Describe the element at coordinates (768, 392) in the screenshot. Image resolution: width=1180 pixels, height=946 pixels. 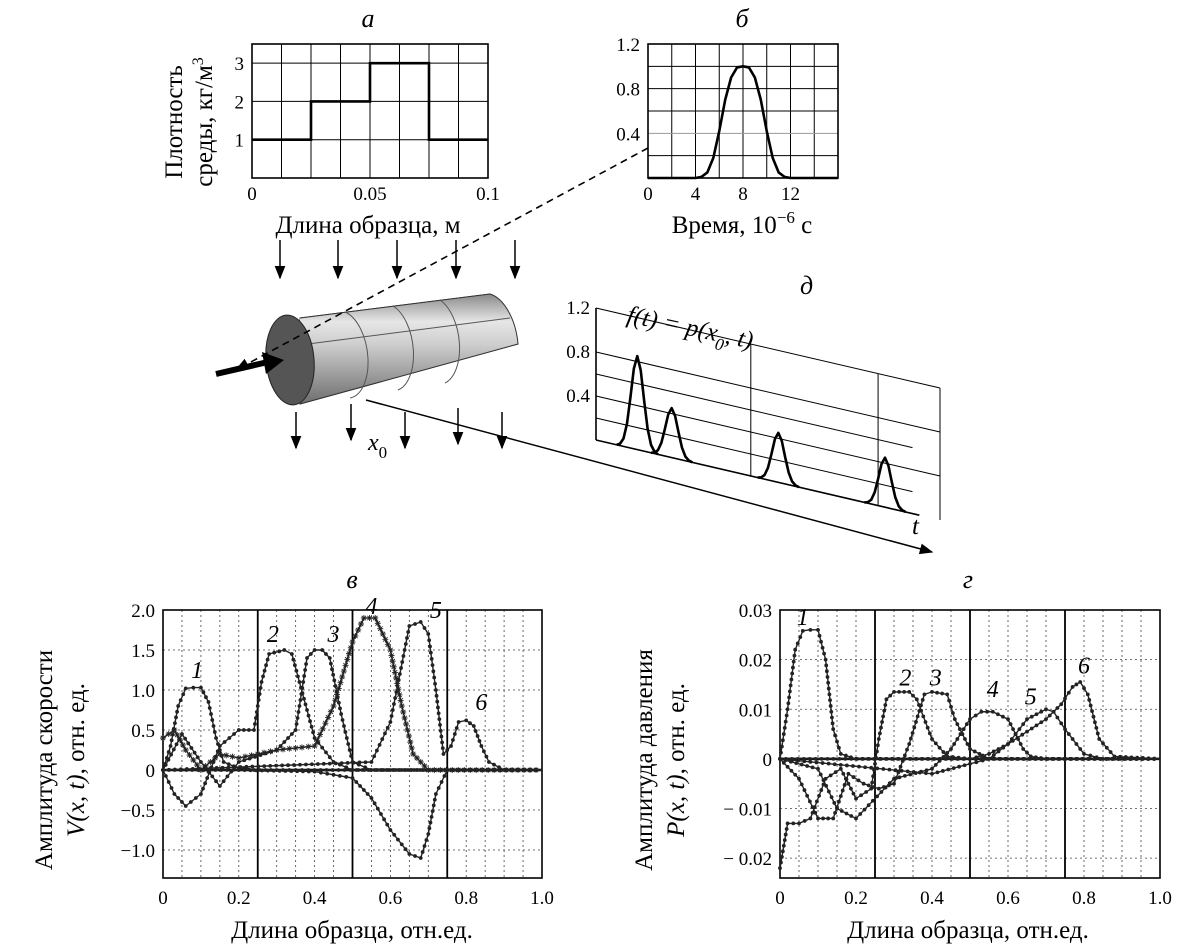
I see `grid-h` at that location.